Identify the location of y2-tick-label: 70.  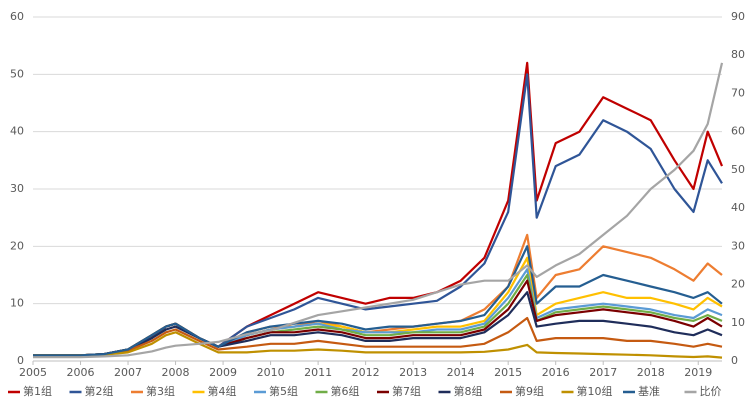
(738, 92).